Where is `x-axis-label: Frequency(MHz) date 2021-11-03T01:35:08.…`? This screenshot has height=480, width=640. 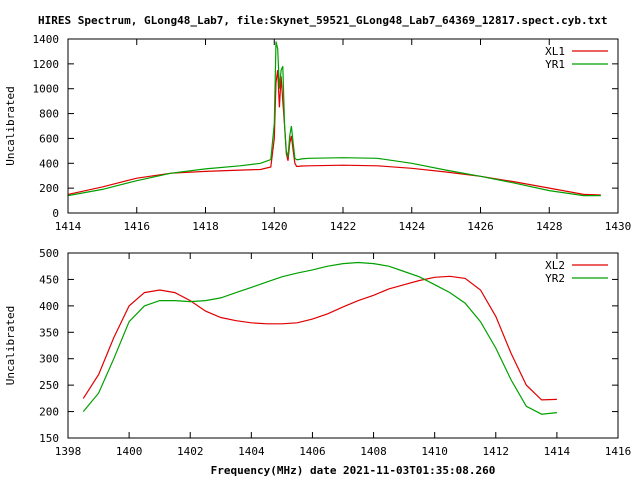
x-axis-label: Frequency(MHz) date 2021-11-03T01:35:08.… is located at coordinates (353, 470).